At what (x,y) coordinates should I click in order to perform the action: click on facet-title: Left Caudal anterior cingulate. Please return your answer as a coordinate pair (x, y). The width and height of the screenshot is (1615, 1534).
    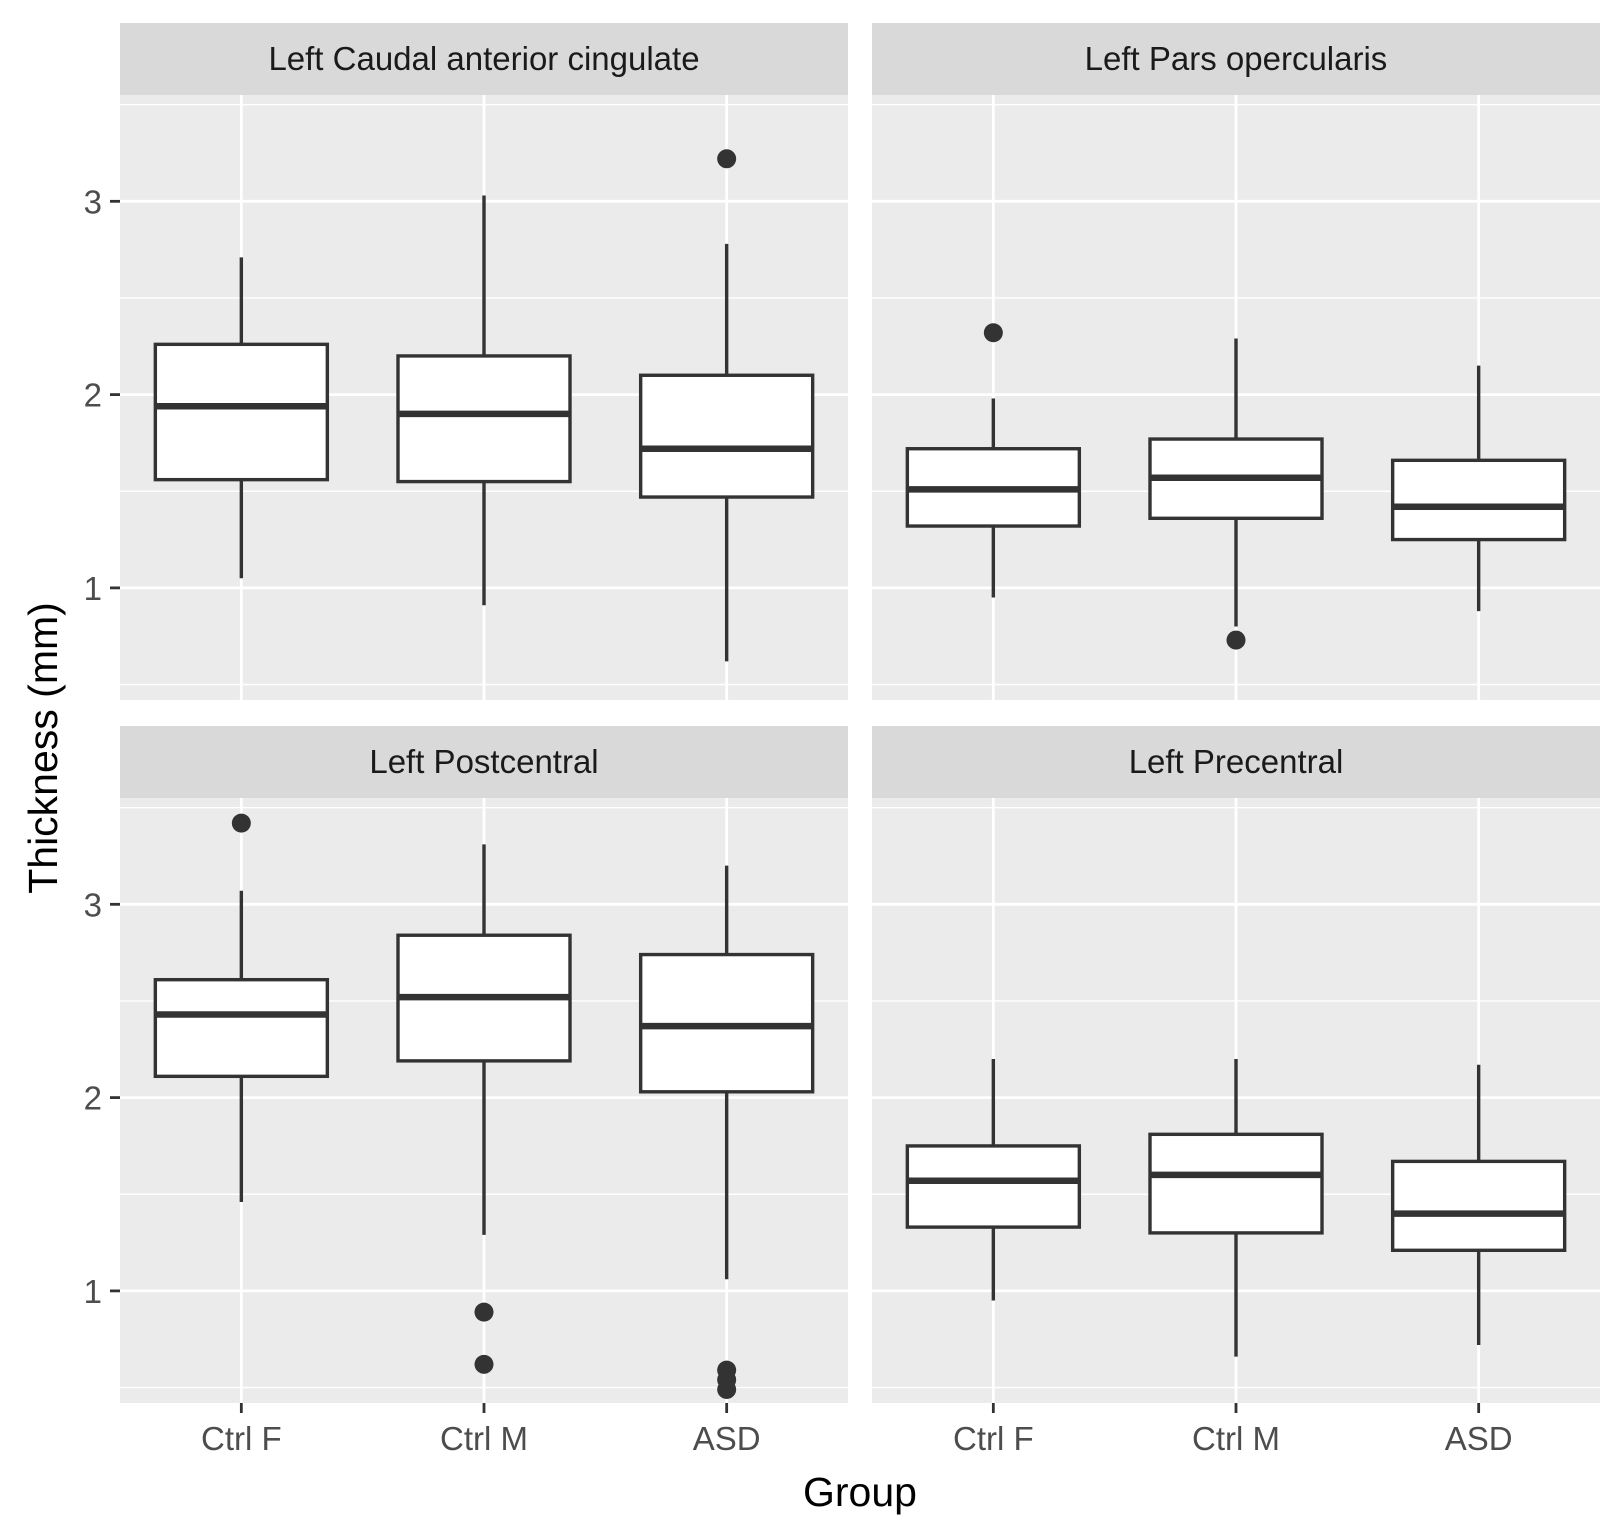
    Looking at the image, I should click on (483, 58).